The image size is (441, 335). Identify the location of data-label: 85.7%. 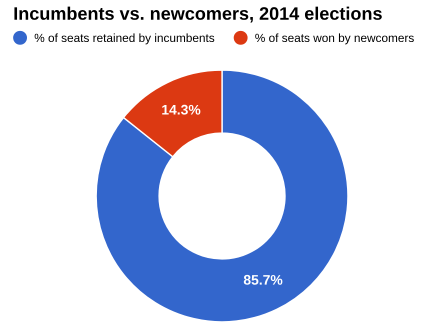
(263, 279).